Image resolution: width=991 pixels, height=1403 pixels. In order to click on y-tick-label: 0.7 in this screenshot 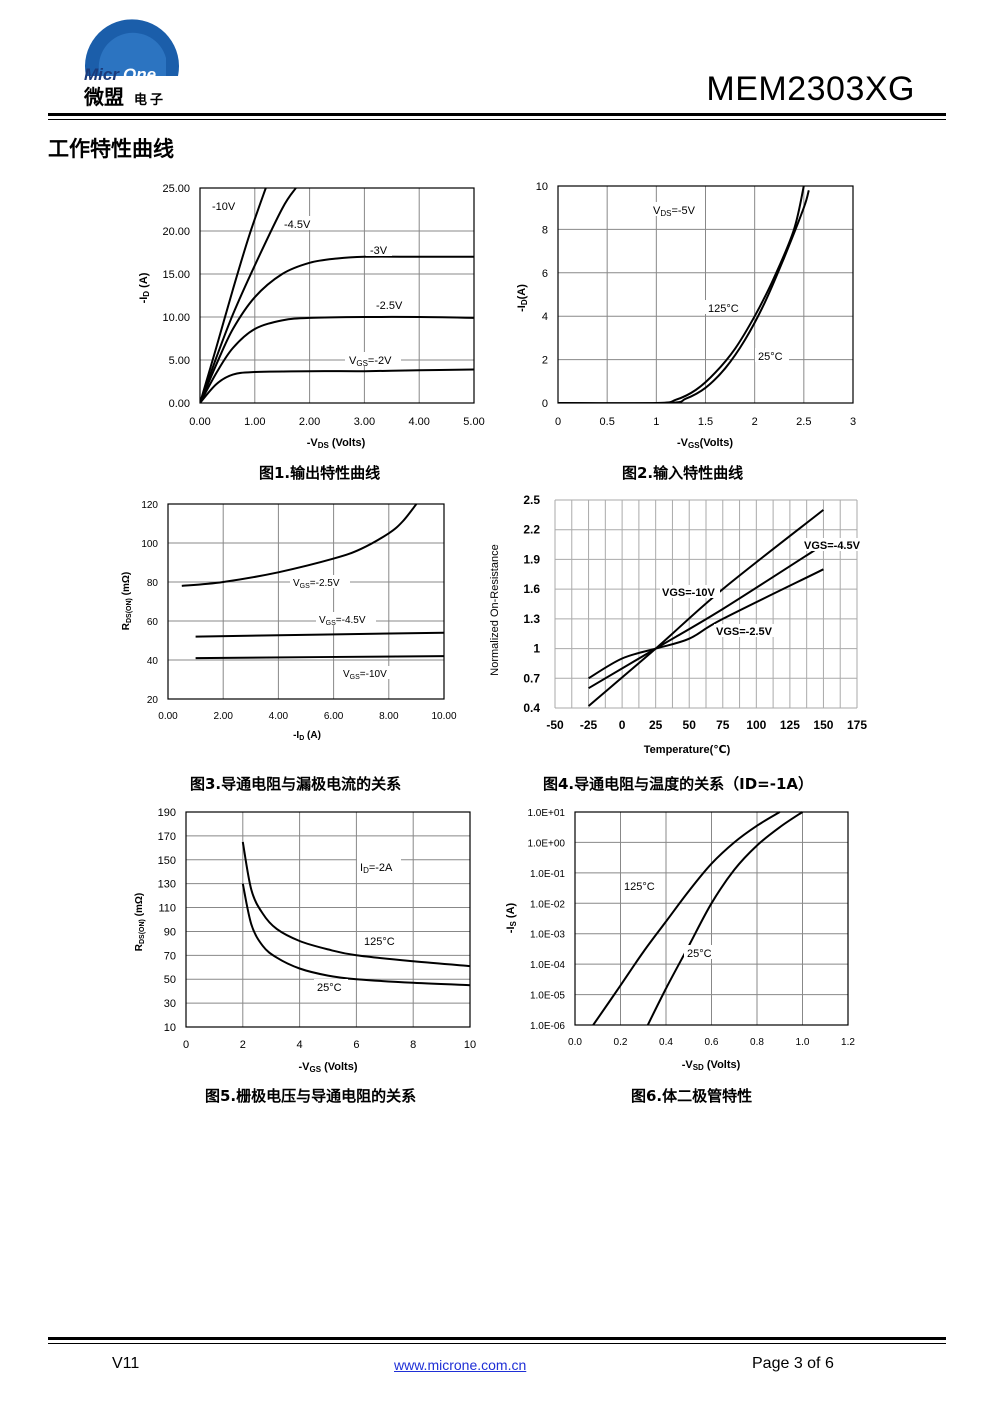, I will do `click(531, 678)`.